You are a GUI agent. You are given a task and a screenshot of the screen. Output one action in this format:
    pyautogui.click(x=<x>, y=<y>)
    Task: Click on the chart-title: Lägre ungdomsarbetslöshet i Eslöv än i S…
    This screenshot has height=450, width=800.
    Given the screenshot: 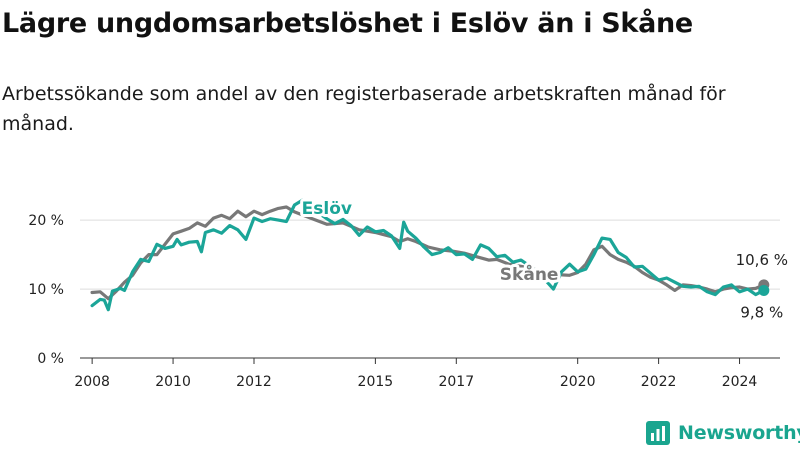 What is the action you would take?
    pyautogui.click(x=347, y=23)
    